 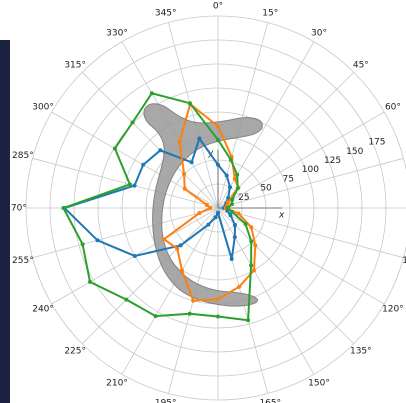 I want to click on angle-label: 150°, so click(x=319, y=383).